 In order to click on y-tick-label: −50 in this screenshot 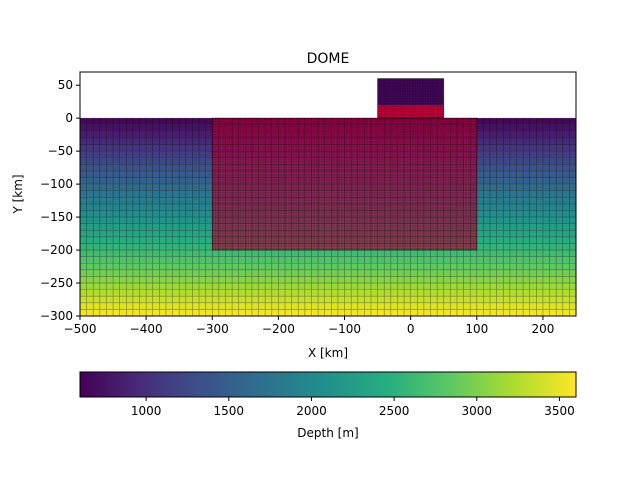, I will do `click(60, 151)`.